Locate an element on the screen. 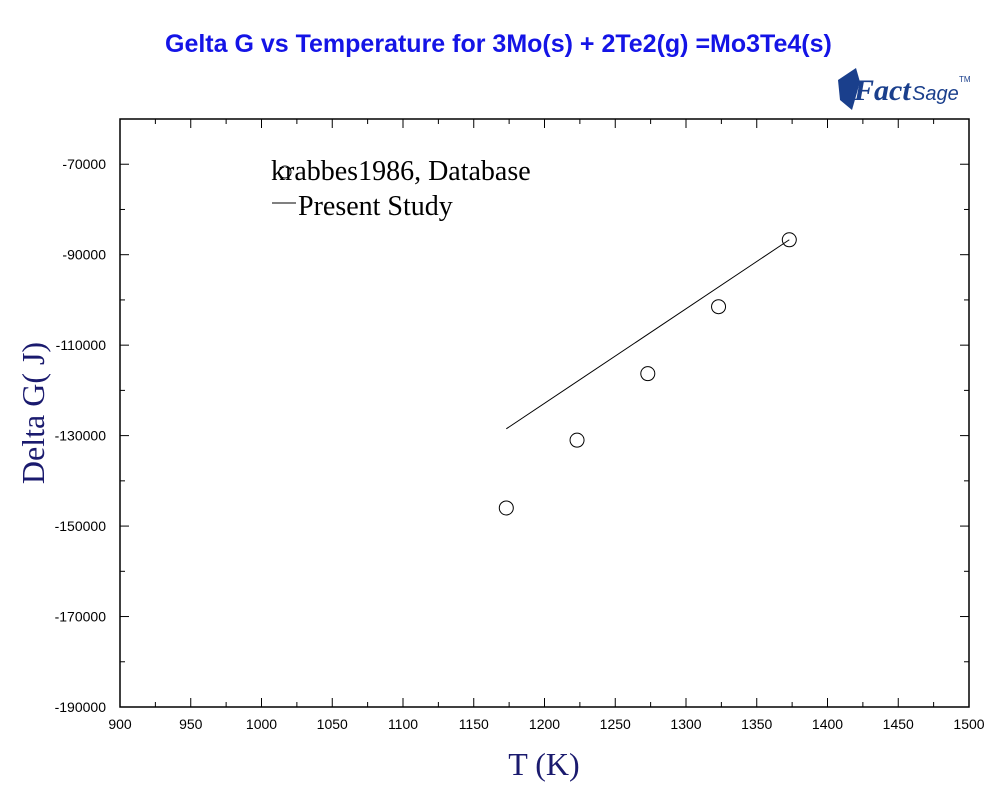  x-tick-label: 1450 is located at coordinates (898, 724).